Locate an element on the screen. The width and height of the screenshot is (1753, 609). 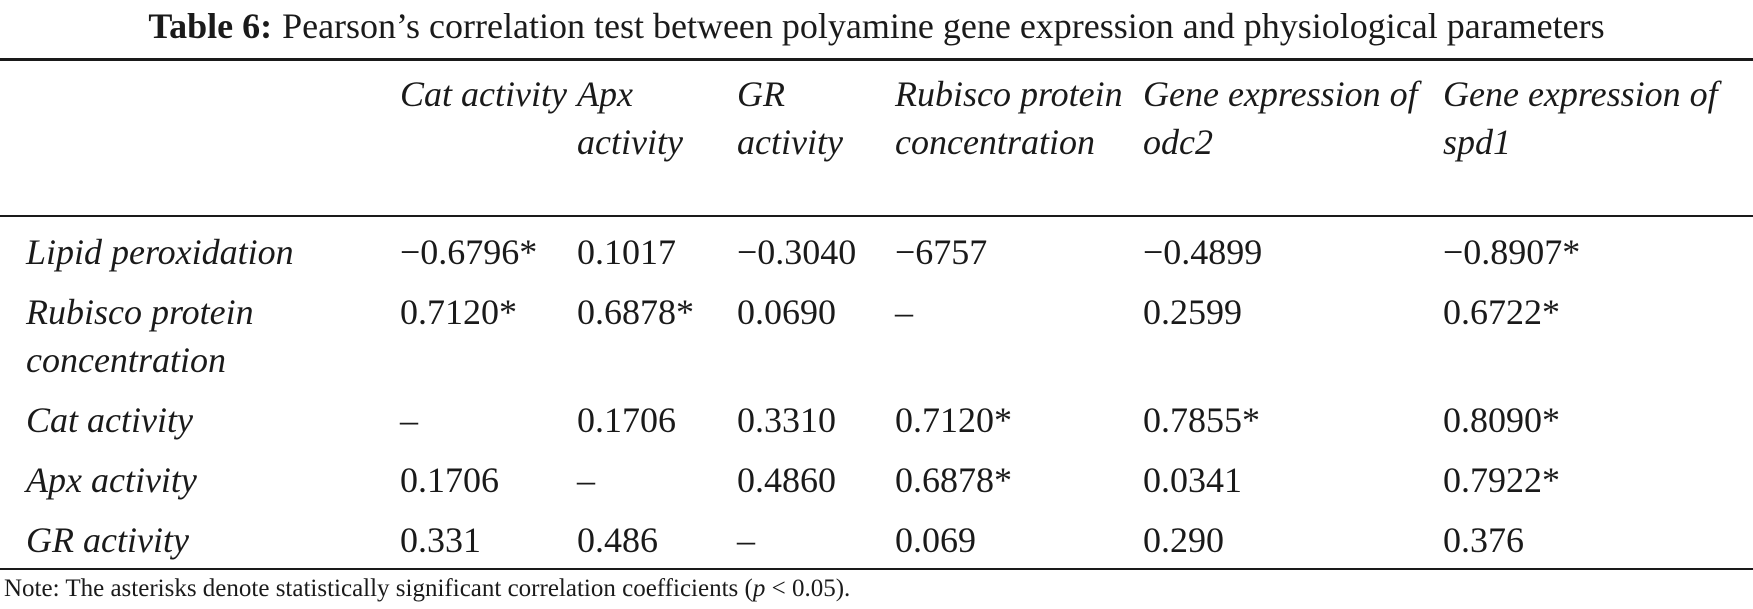
note-suffix: < 0.05). is located at coordinates (808, 588).